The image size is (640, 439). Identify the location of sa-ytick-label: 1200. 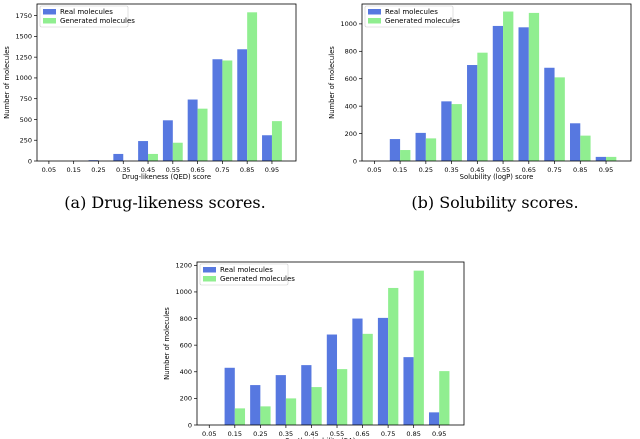
(183, 266).